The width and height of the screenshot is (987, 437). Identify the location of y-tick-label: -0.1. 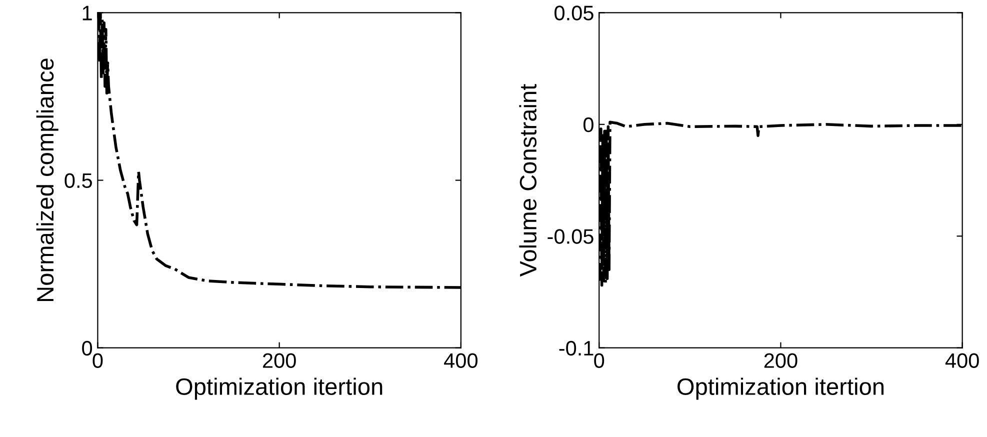
(576, 348).